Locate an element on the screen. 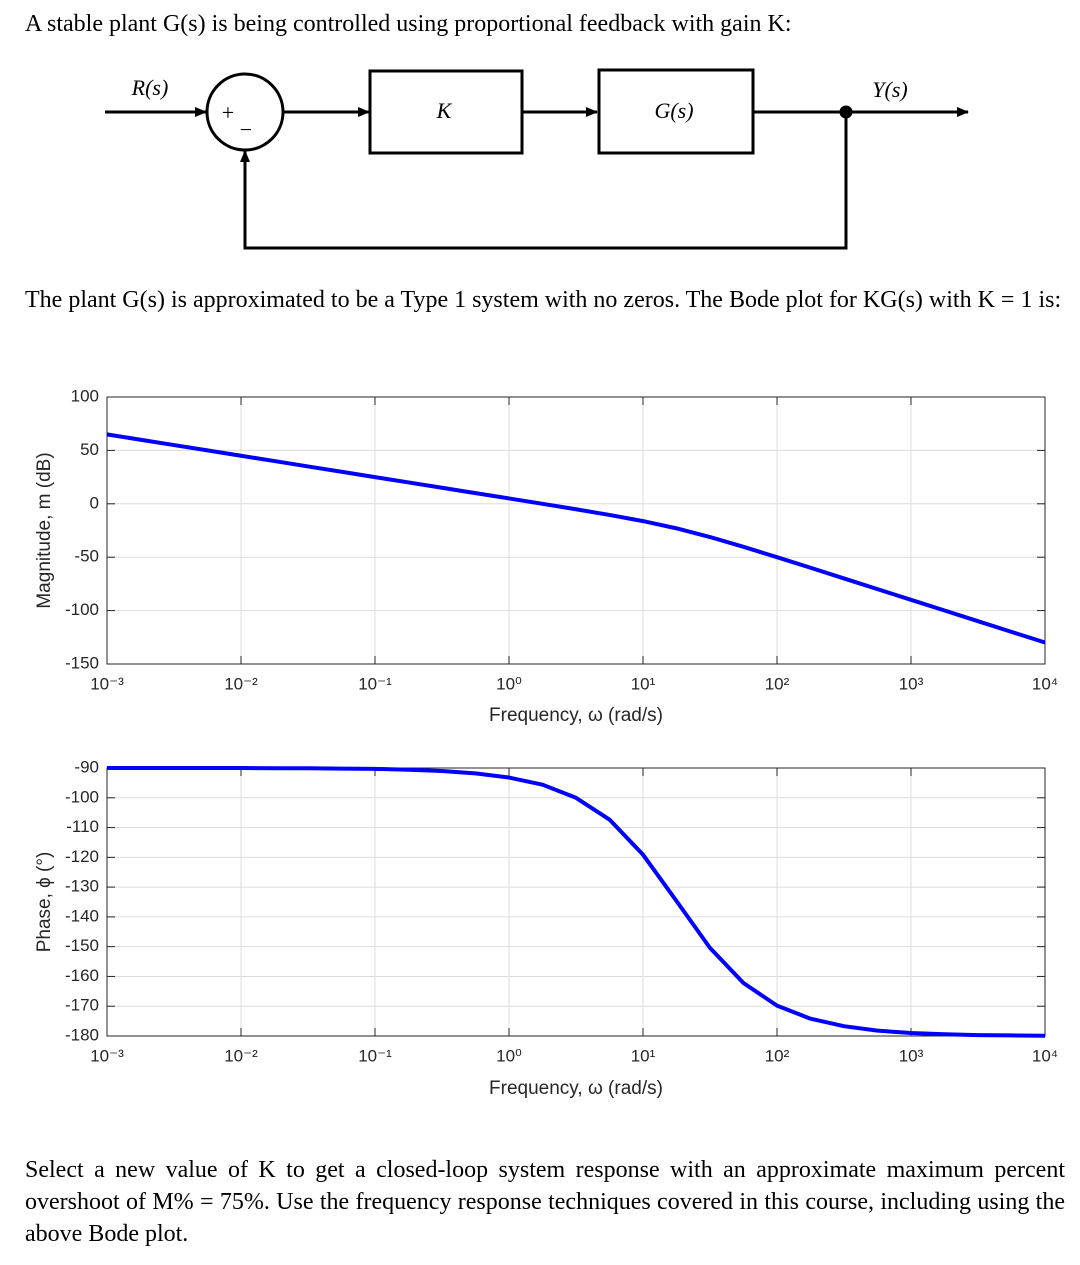 This screenshot has width=1080, height=1265. block-diagram is located at coordinates (537, 159).